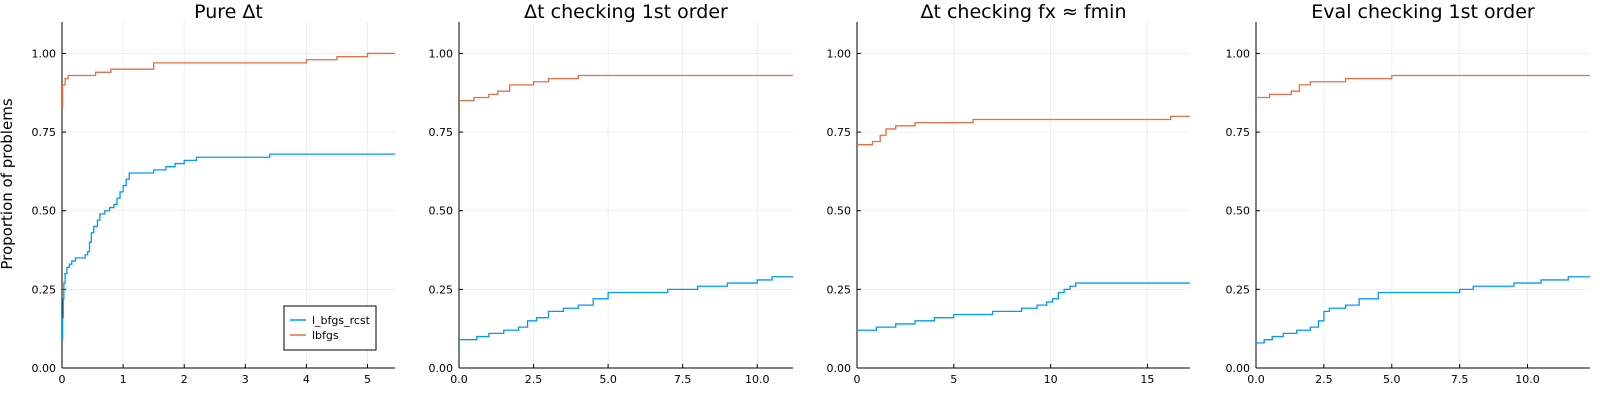  What do you see at coordinates (626, 12) in the screenshot?
I see `chart-title: Δt checking 1st order` at bounding box center [626, 12].